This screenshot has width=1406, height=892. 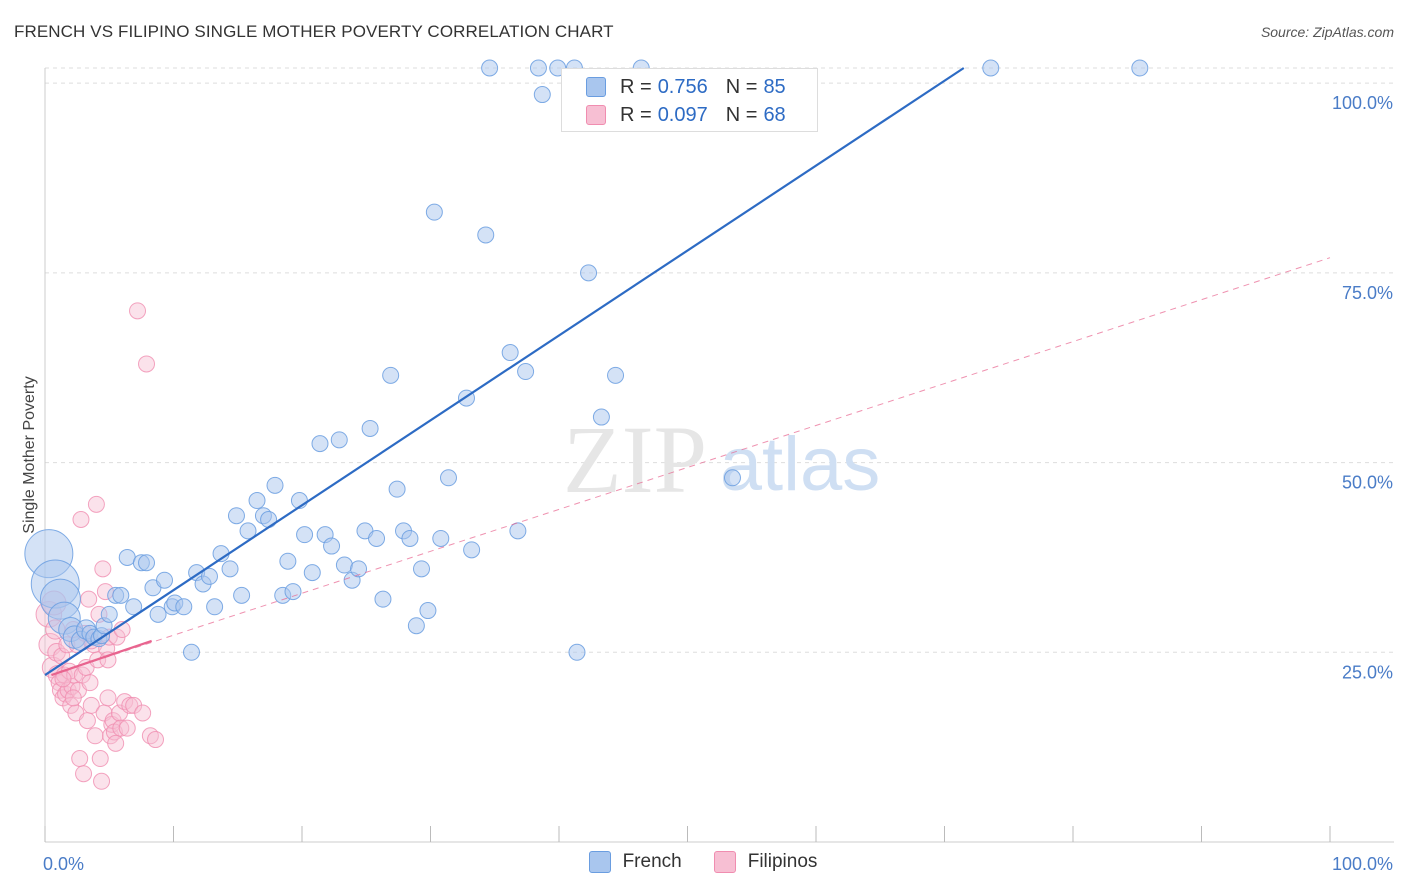 I want to click on watermark-atlas: atlas, so click(x=800, y=464).